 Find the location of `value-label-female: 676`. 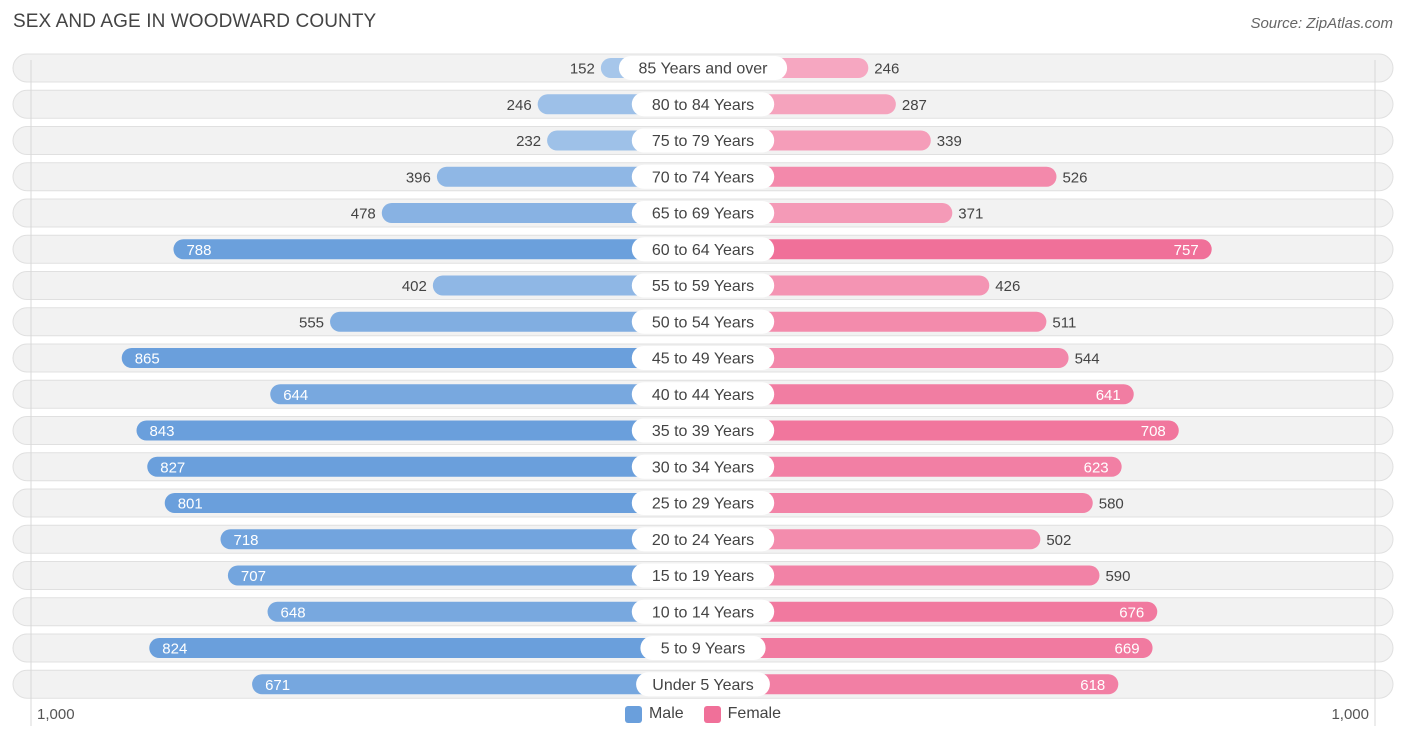

value-label-female: 676 is located at coordinates (1131, 612).